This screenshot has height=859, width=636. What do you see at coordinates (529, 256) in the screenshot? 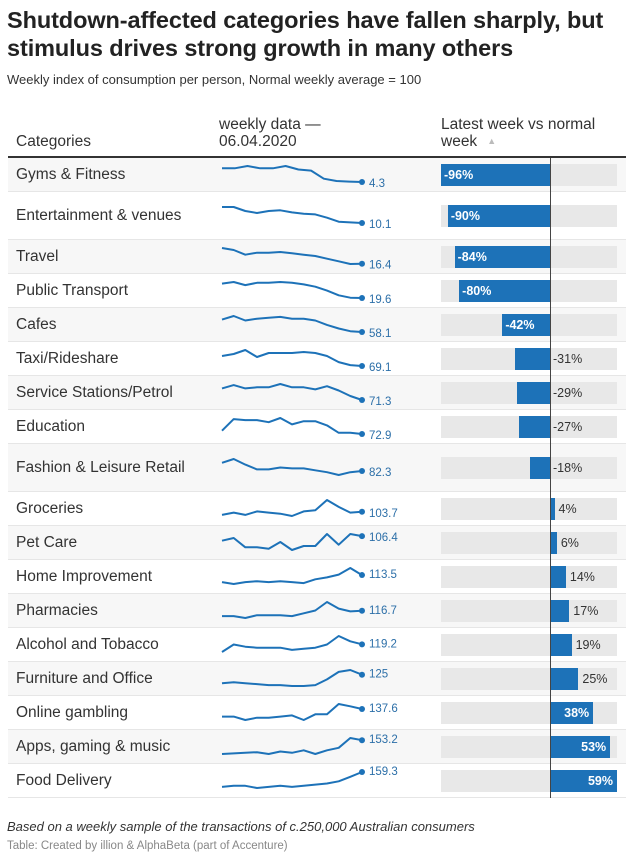
I see `bar-track: -84%` at bounding box center [529, 256].